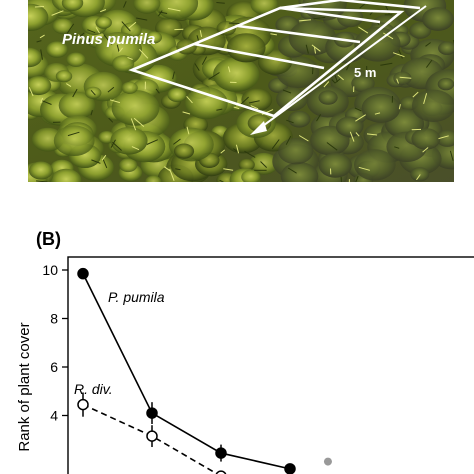 The width and height of the screenshot is (474, 474). What do you see at coordinates (50, 270) in the screenshot?
I see `y-tick-label: 10` at bounding box center [50, 270].